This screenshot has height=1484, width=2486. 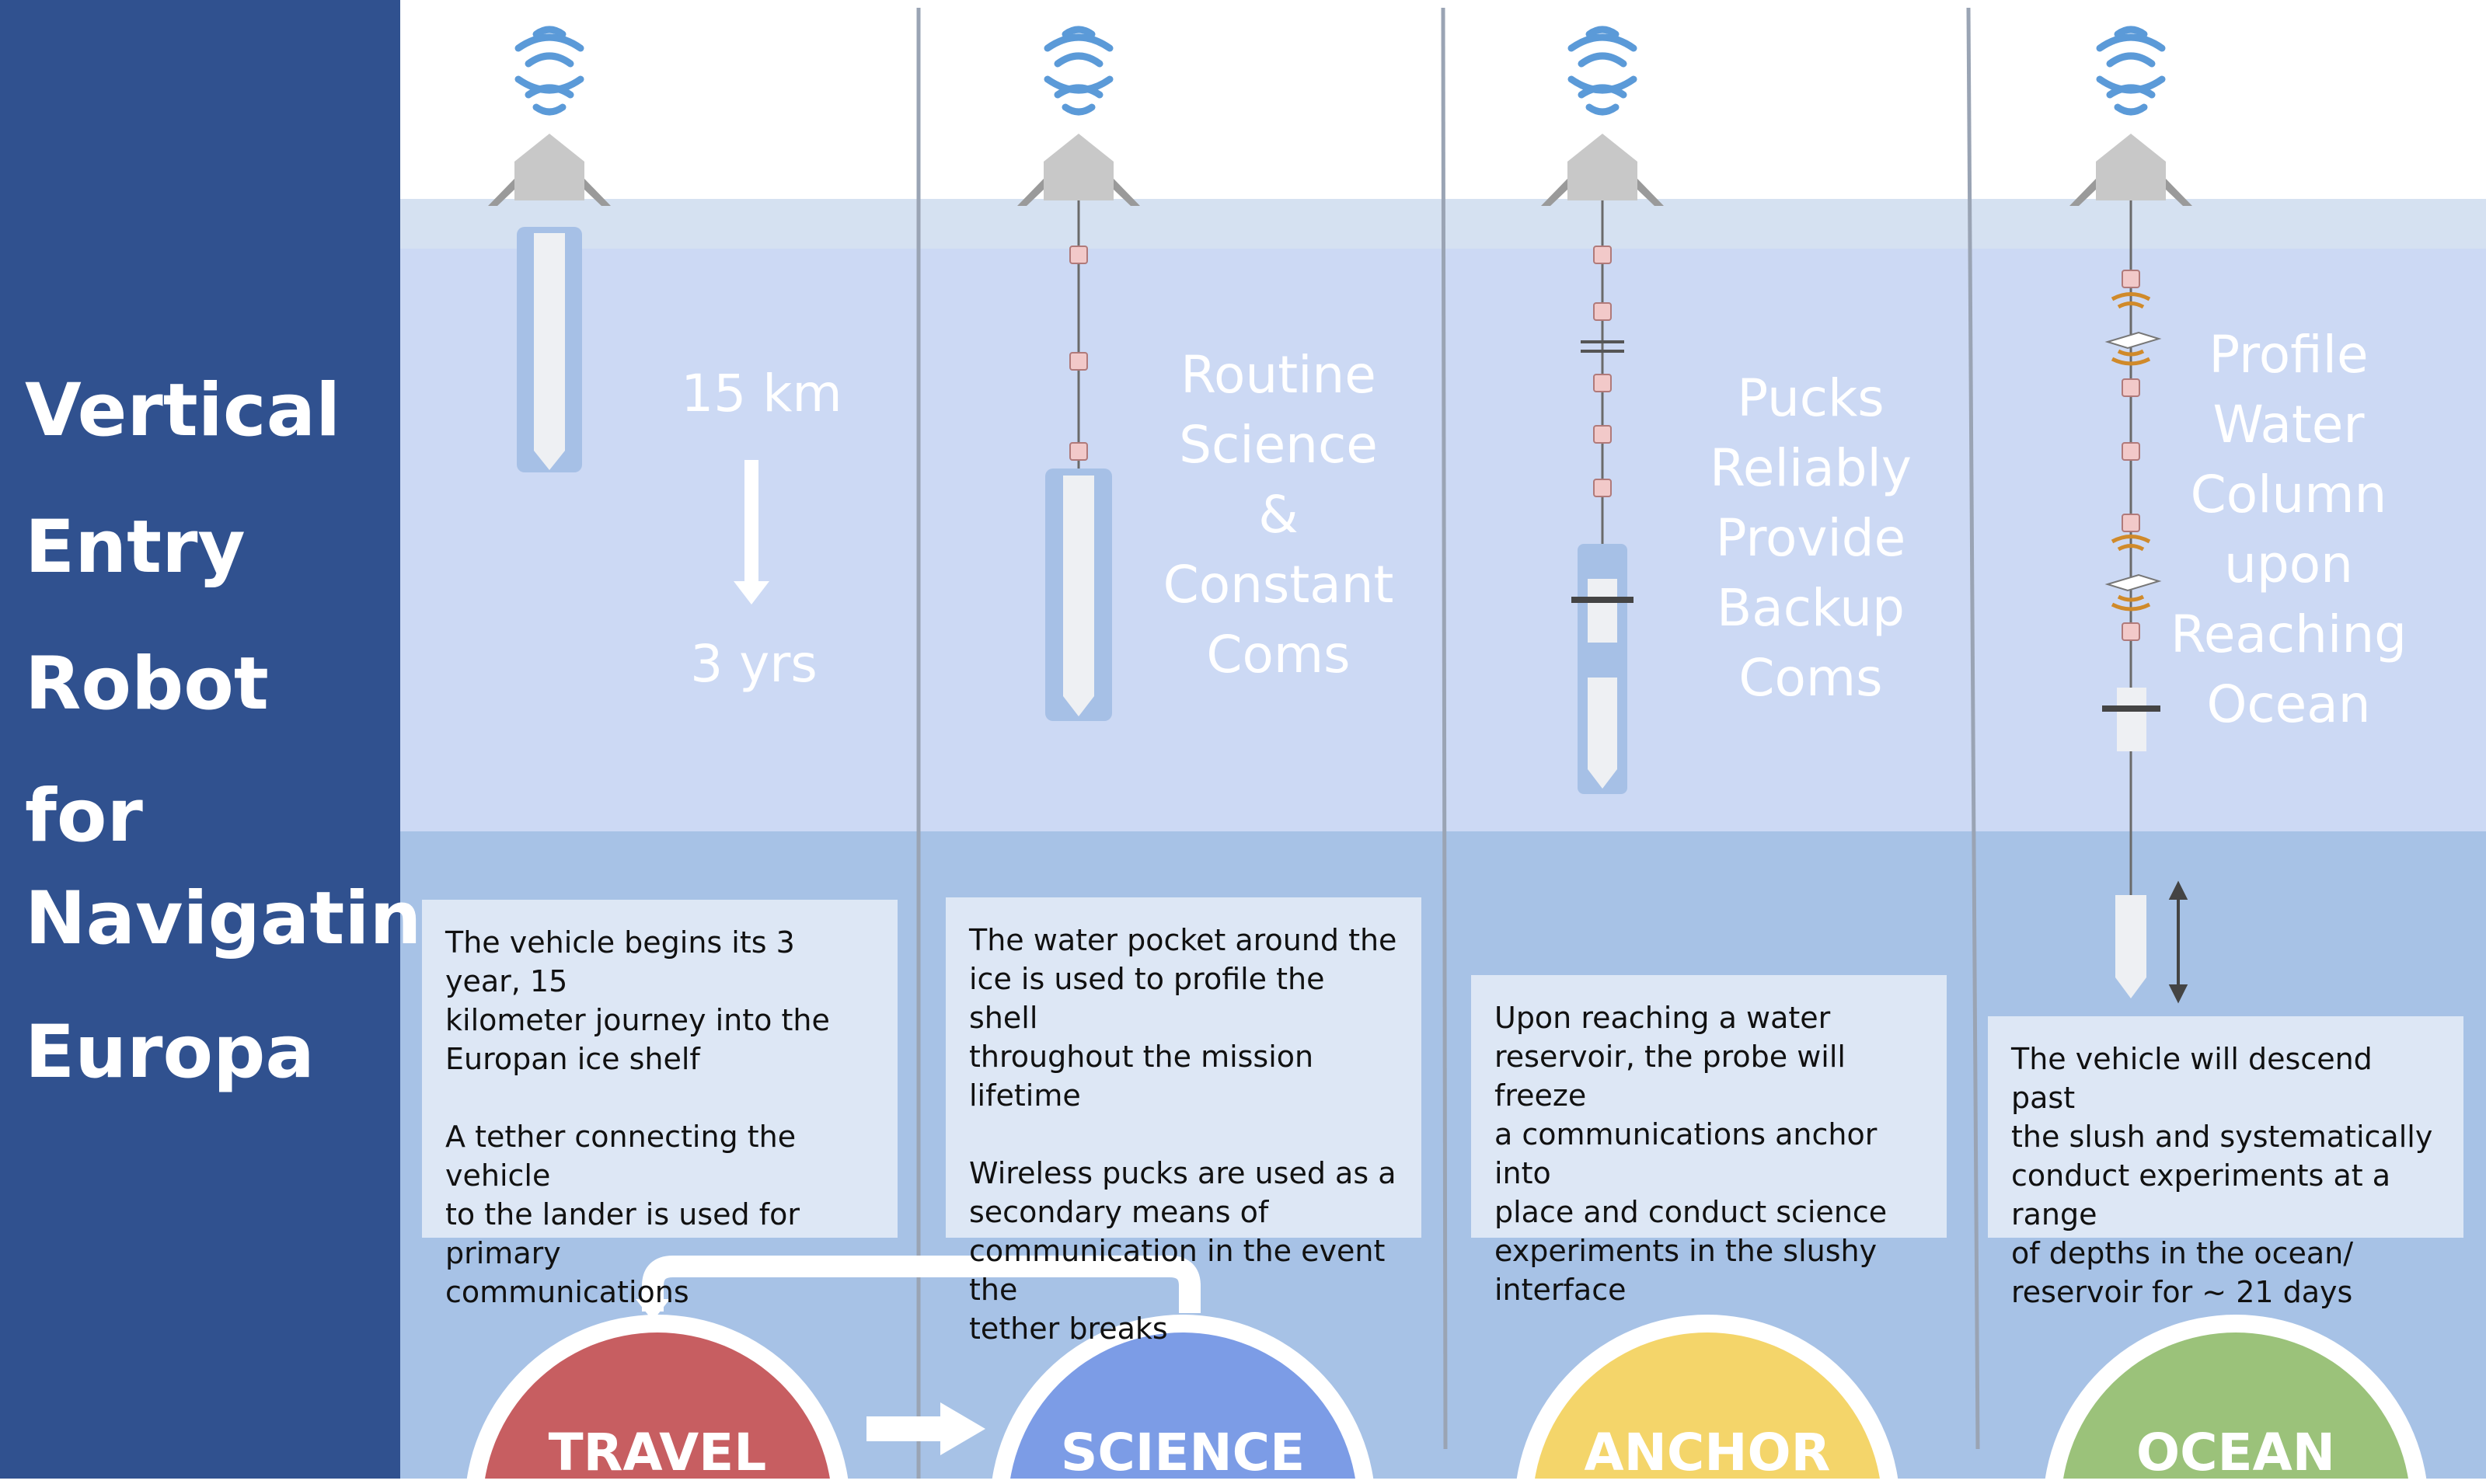 I want to click on badge-anchor, so click(x=1707, y=1397).